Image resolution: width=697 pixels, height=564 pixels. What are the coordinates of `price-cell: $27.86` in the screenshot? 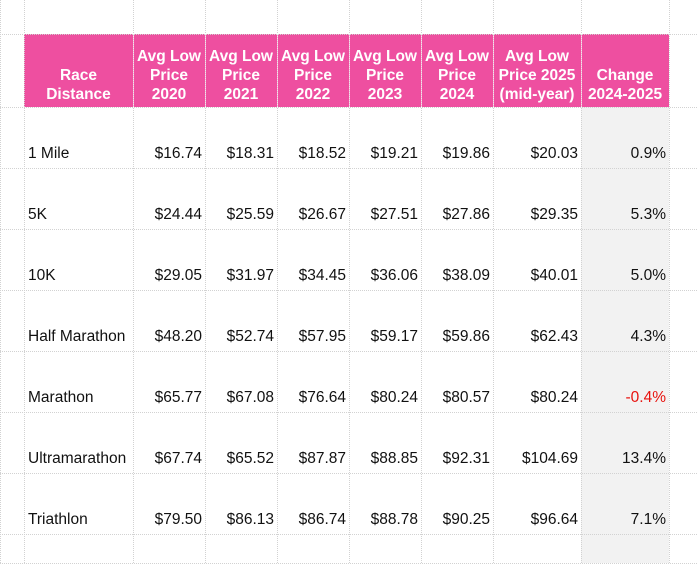 It's located at (466, 214).